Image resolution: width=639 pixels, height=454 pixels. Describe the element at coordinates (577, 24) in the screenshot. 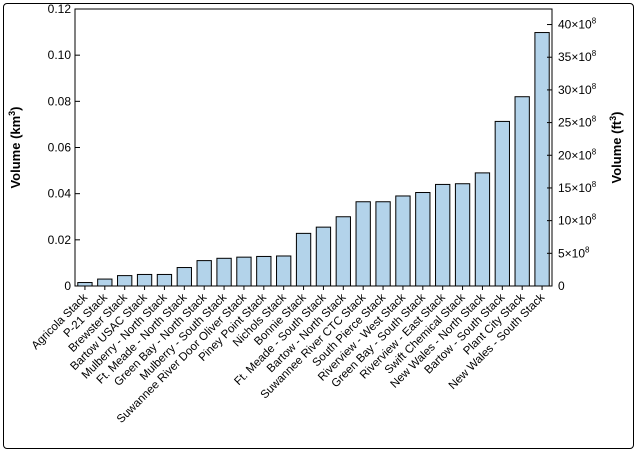

I see `right-tick-label: 40×108` at that location.